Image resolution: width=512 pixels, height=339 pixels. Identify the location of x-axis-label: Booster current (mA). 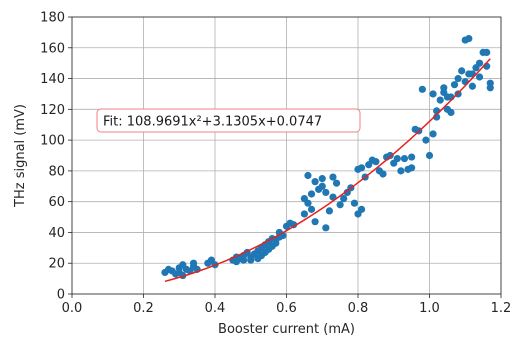
(286, 329).